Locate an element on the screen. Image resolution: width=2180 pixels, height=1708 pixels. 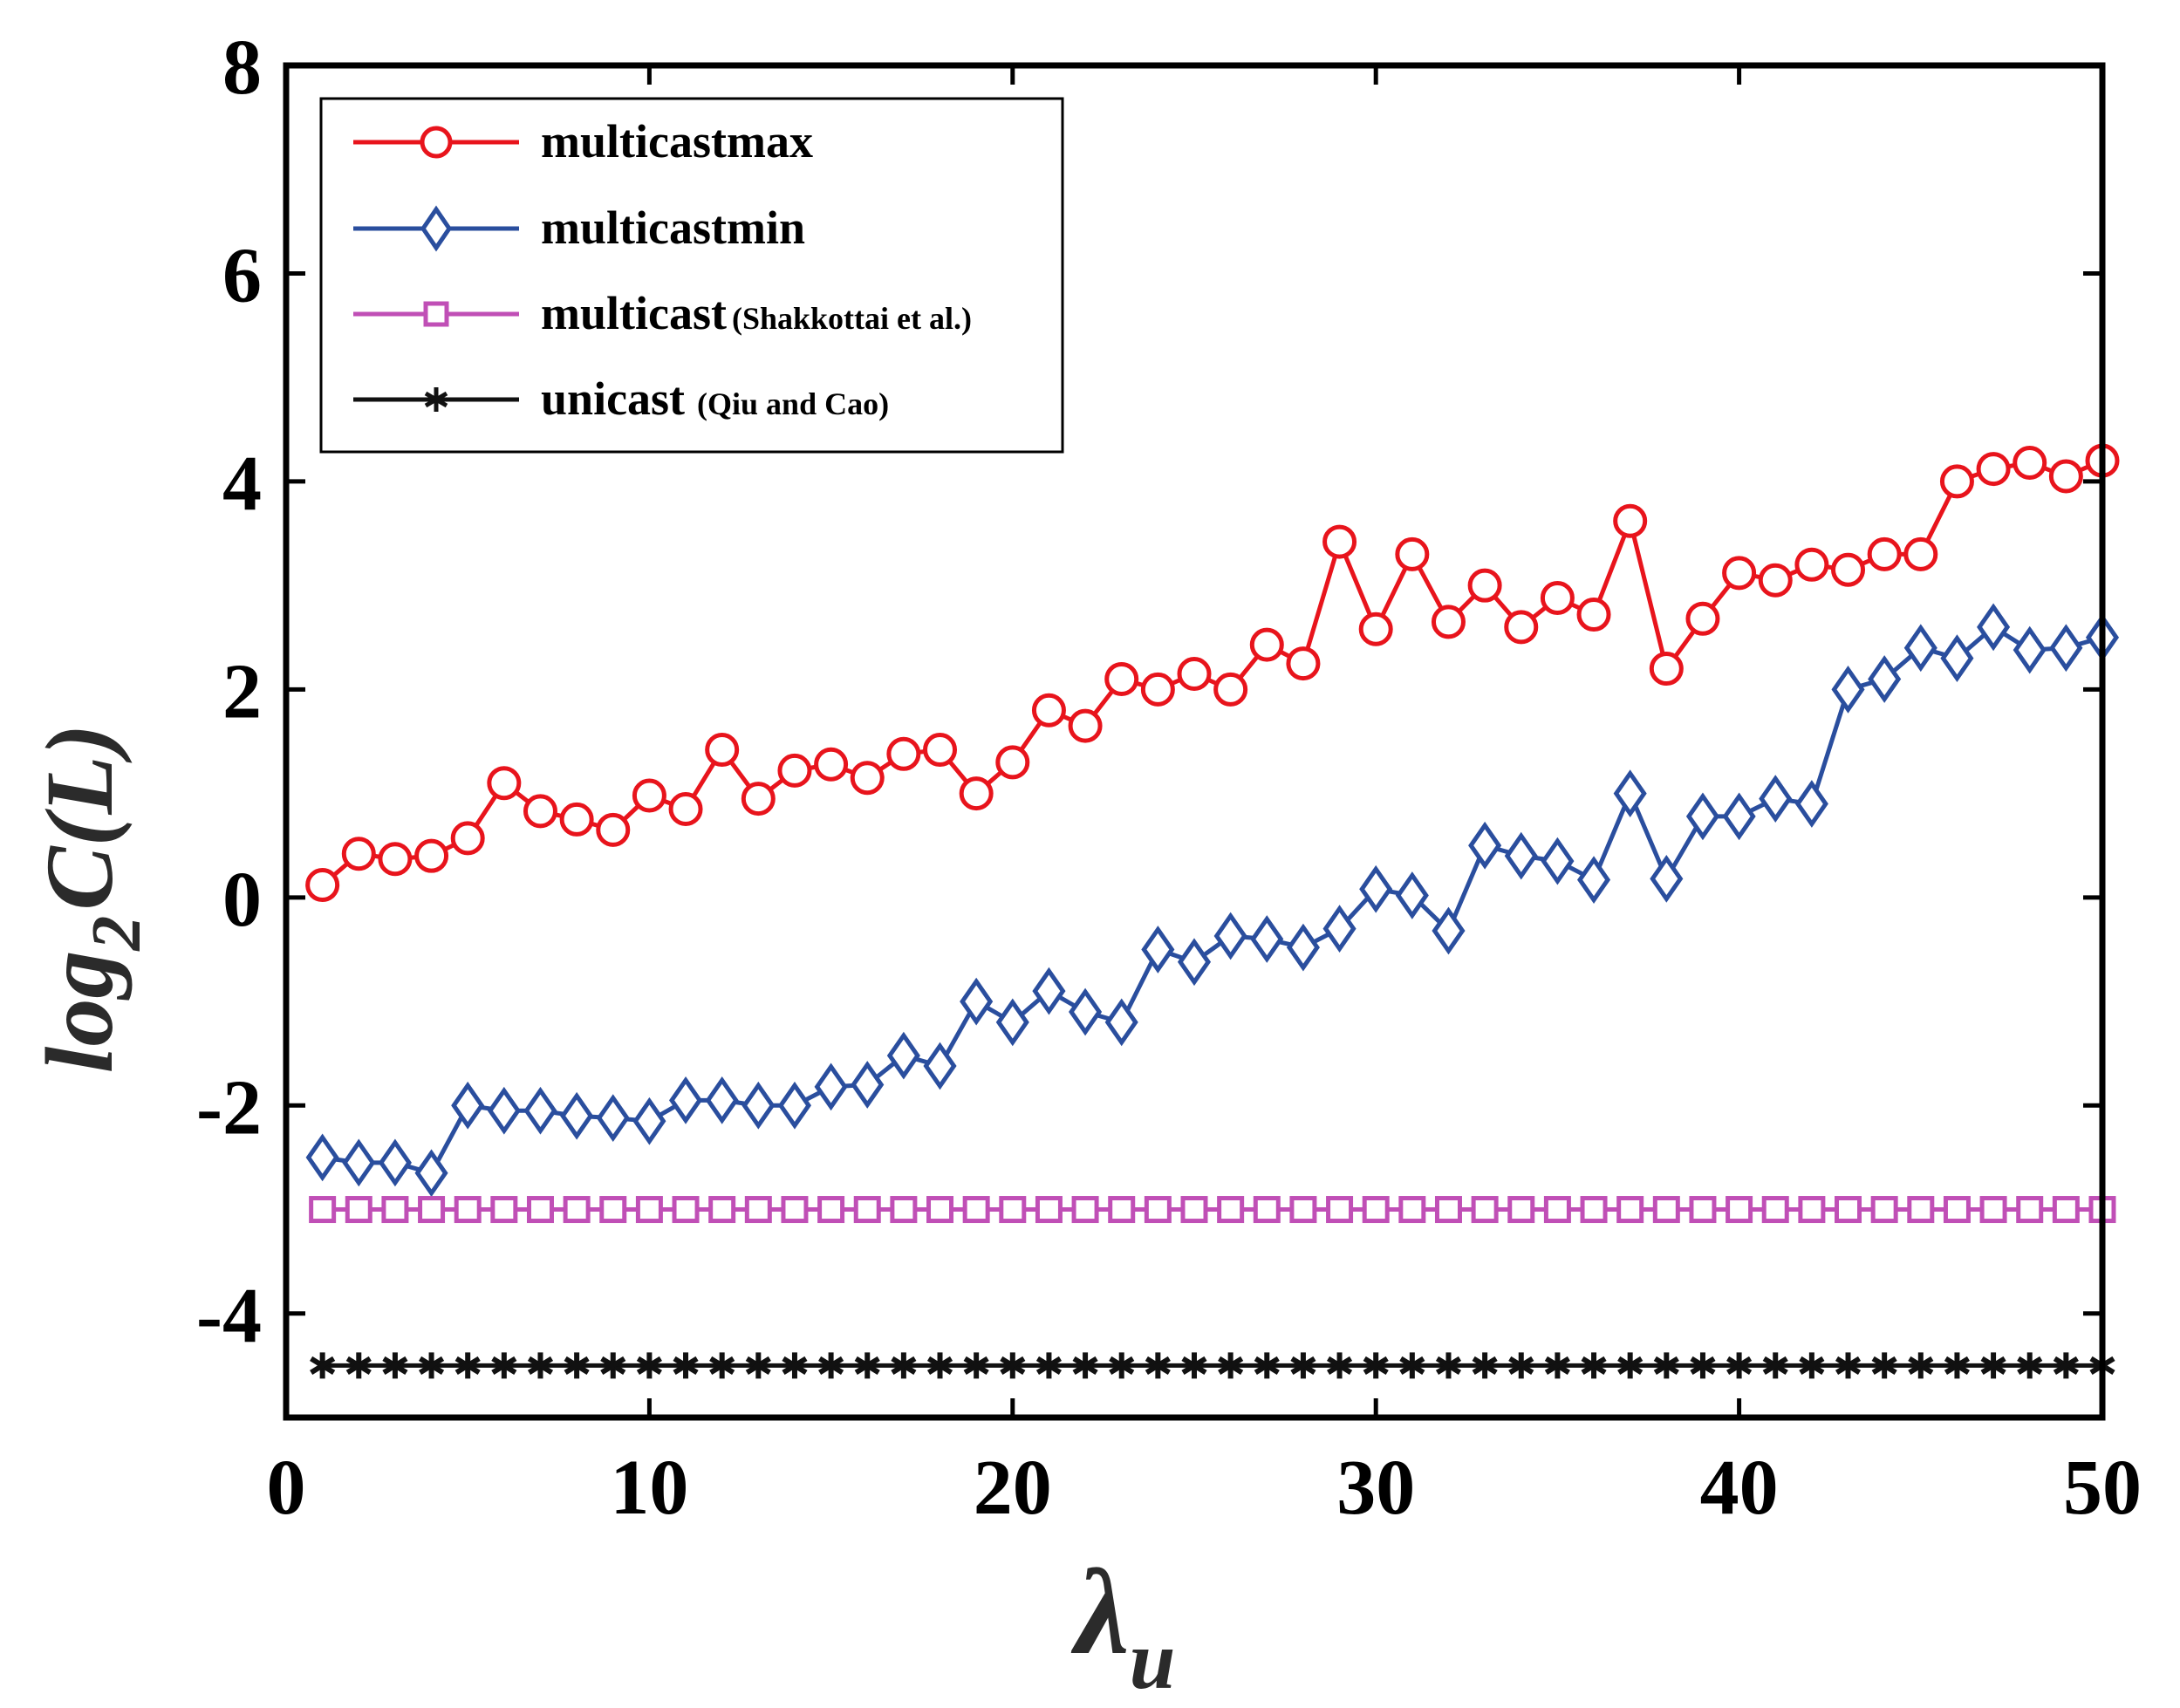
x-axis-label-sub: u is located at coordinates (1153, 1660).